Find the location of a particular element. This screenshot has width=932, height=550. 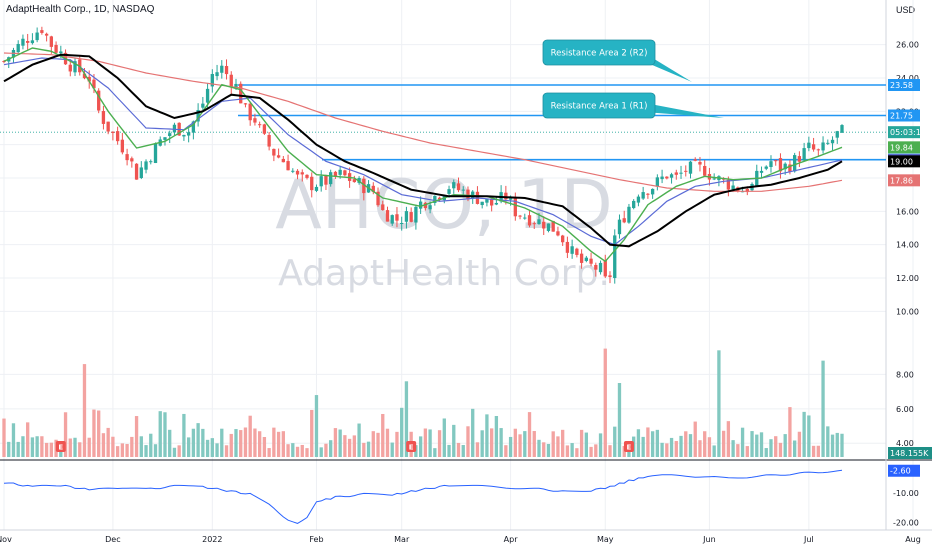

oscillator-tag-text: -2.60 is located at coordinates (900, 471).